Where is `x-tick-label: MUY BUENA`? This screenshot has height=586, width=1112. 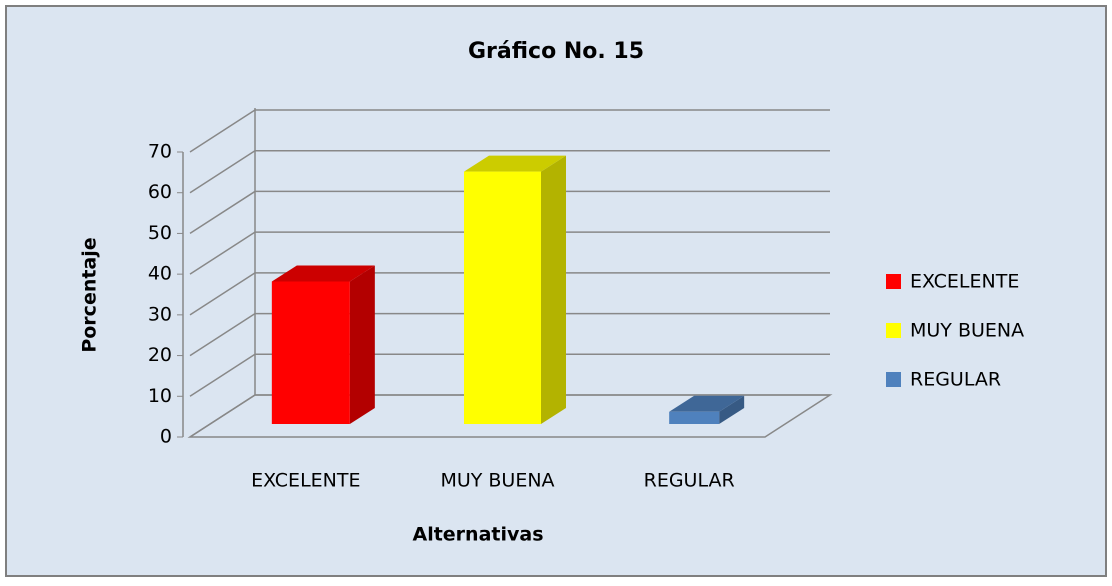
x-tick-label: MUY BUENA is located at coordinates (497, 481).